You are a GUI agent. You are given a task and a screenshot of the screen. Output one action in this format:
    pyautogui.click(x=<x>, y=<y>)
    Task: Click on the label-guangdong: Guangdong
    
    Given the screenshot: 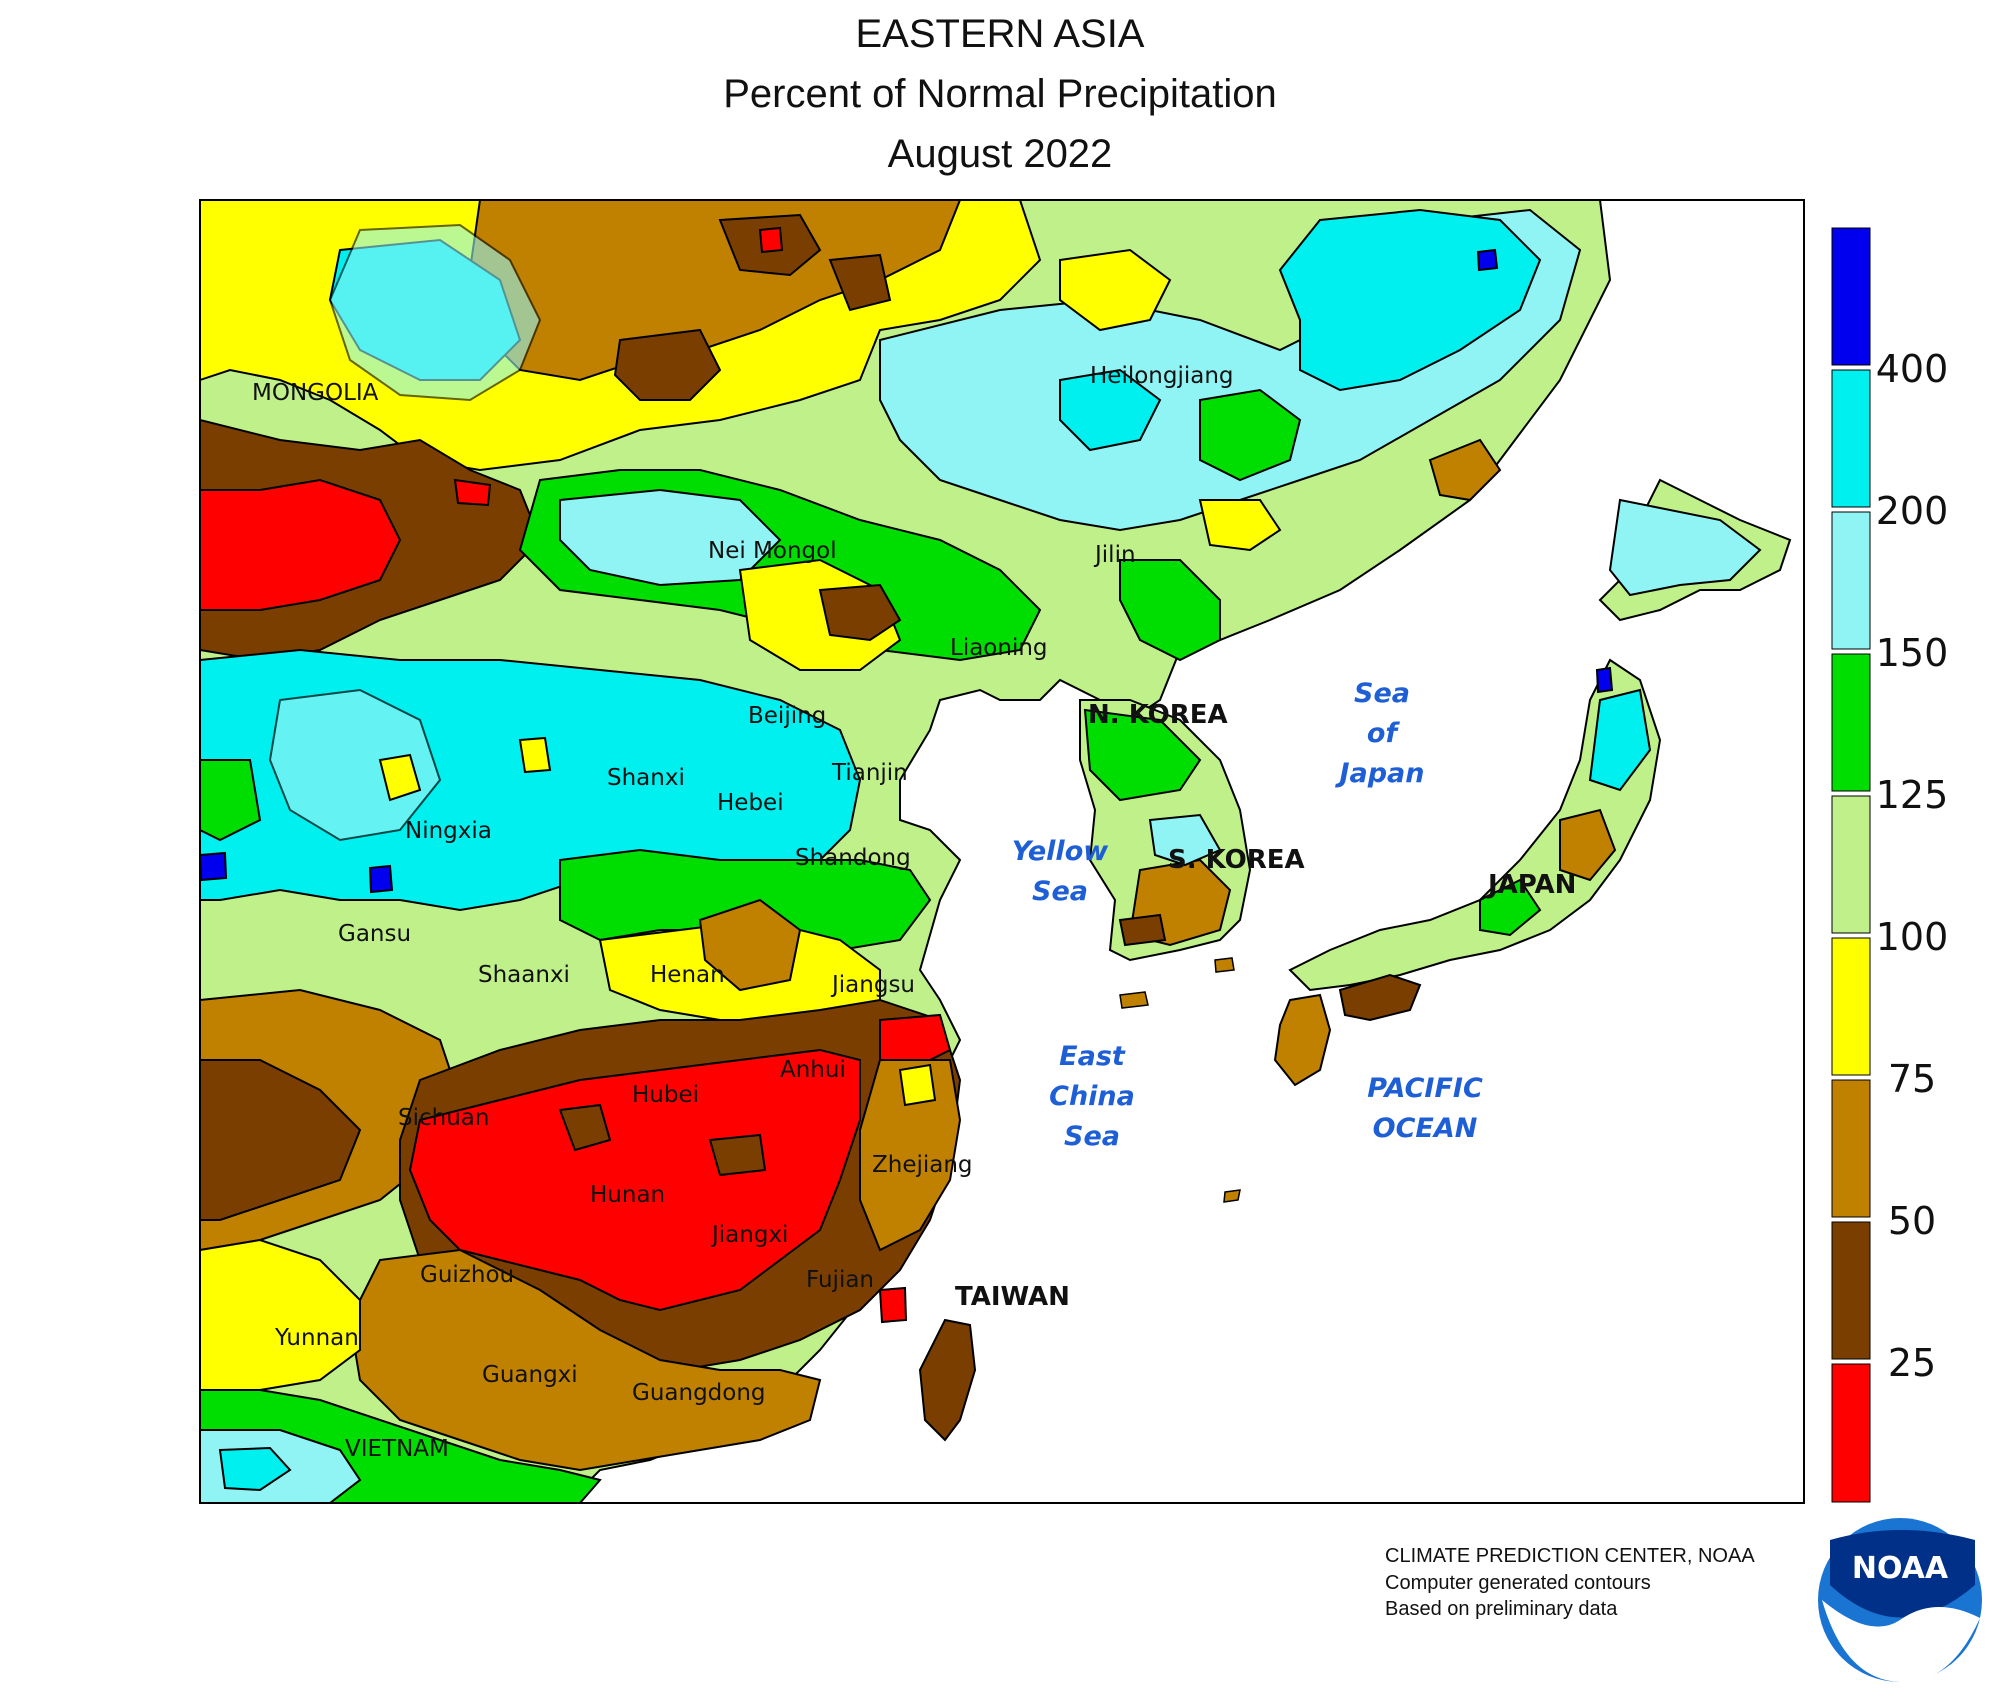 What is the action you would take?
    pyautogui.click(x=699, y=1393)
    